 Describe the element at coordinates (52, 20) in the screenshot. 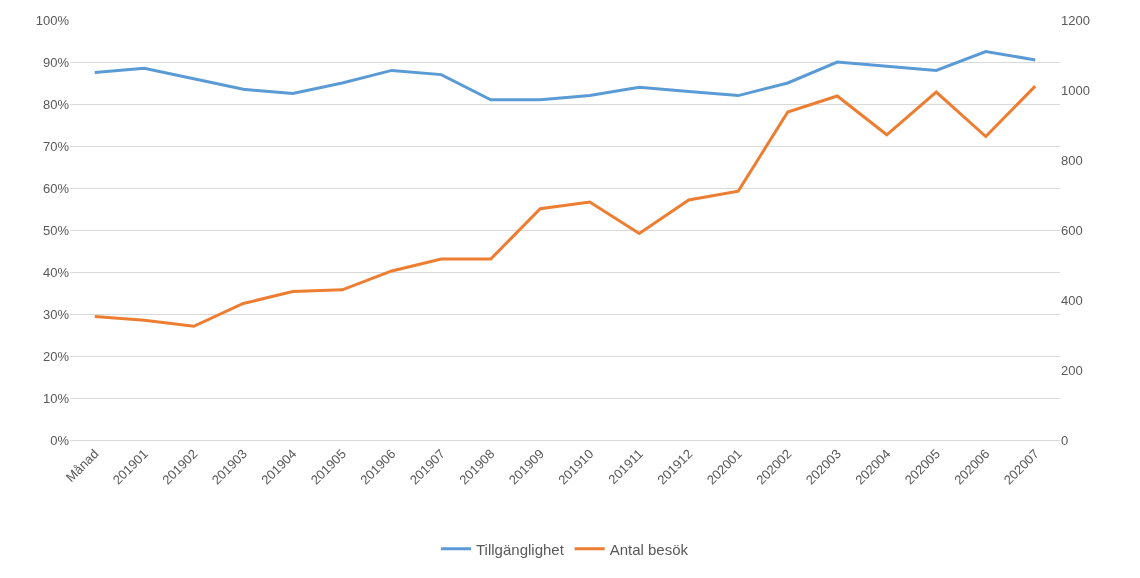

I see `y-tick-label: 100%` at that location.